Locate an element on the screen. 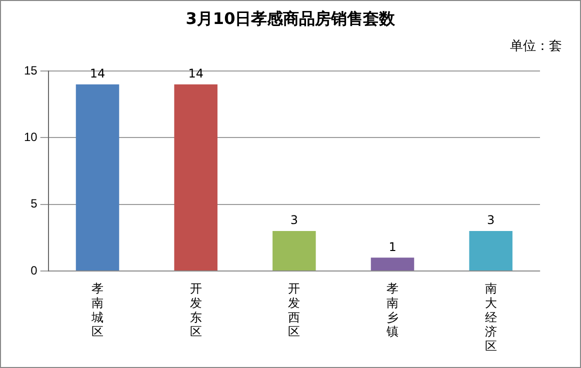  x-tick-label: 开发西区 is located at coordinates (294, 310).